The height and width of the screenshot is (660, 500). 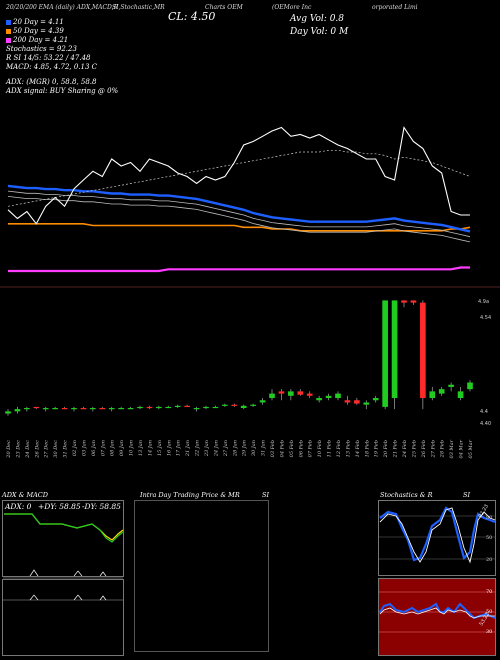 I want to click on chart-header-line-5: orporated Limi, so click(x=395, y=7).